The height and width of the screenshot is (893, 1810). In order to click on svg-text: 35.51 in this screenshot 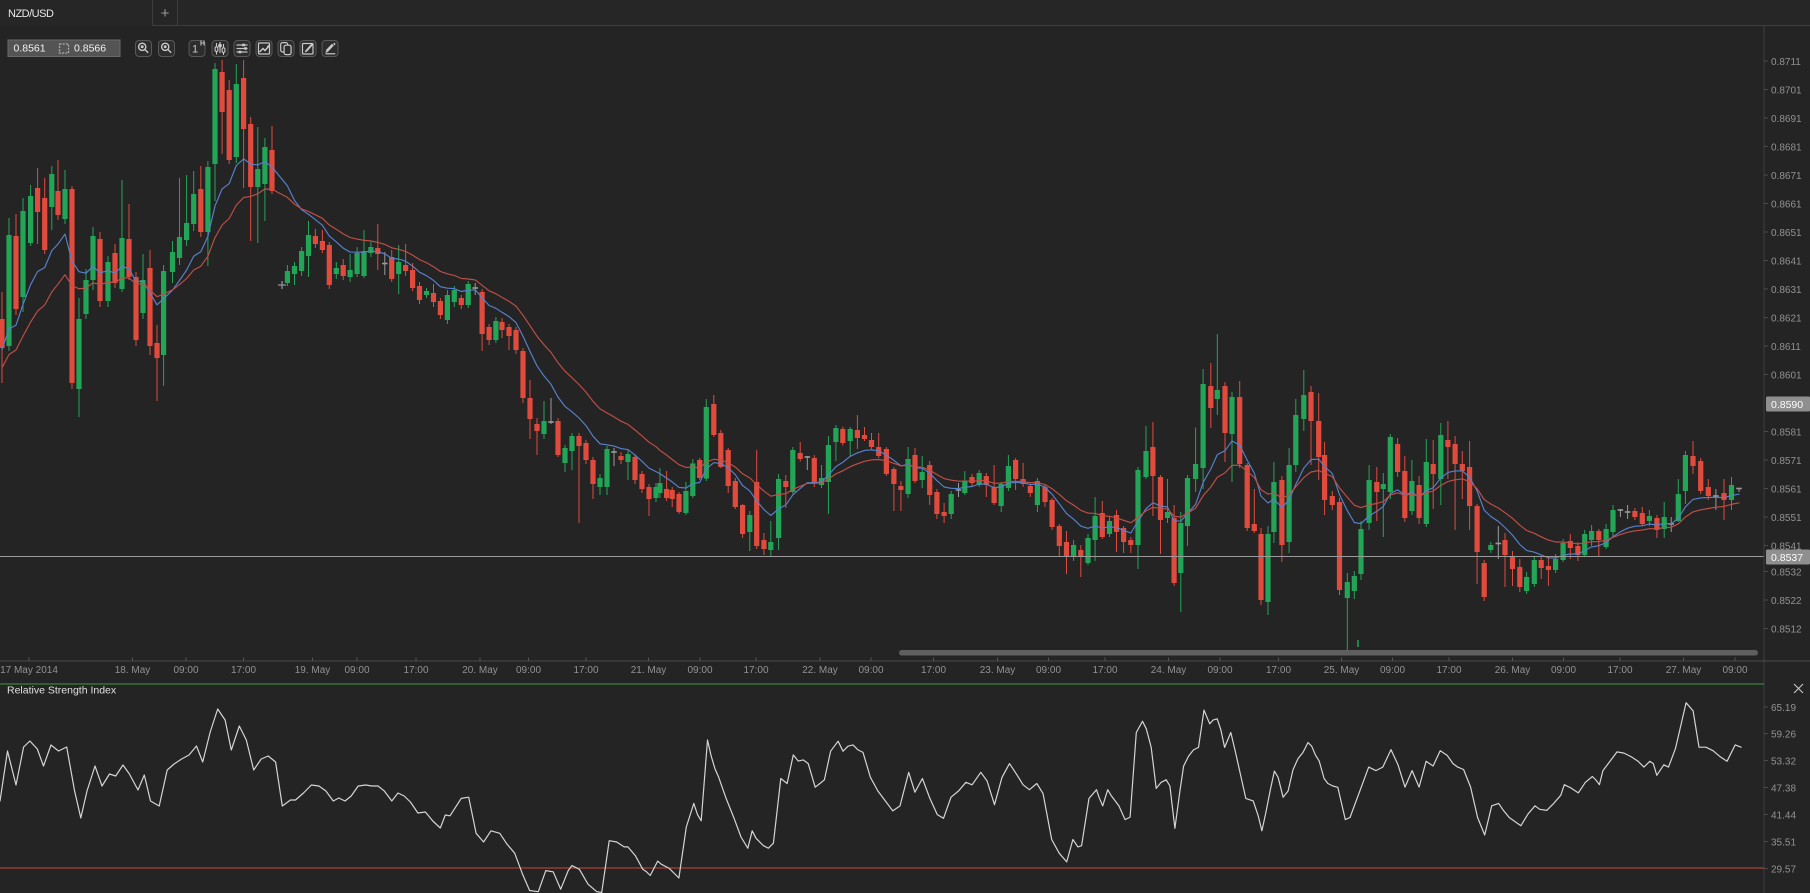, I will do `click(1783, 843)`.